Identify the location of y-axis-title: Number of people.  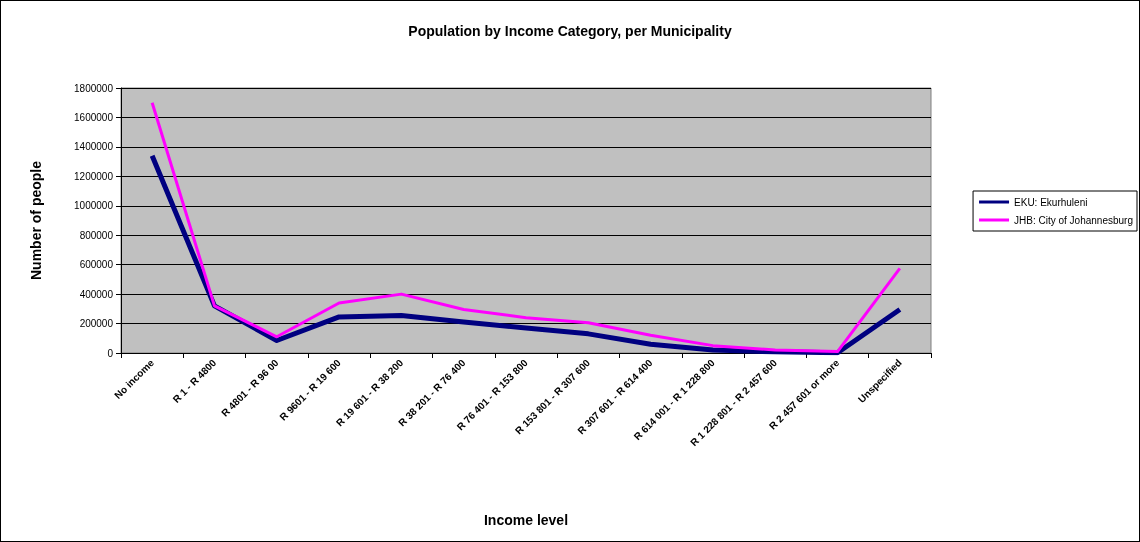
(36, 220).